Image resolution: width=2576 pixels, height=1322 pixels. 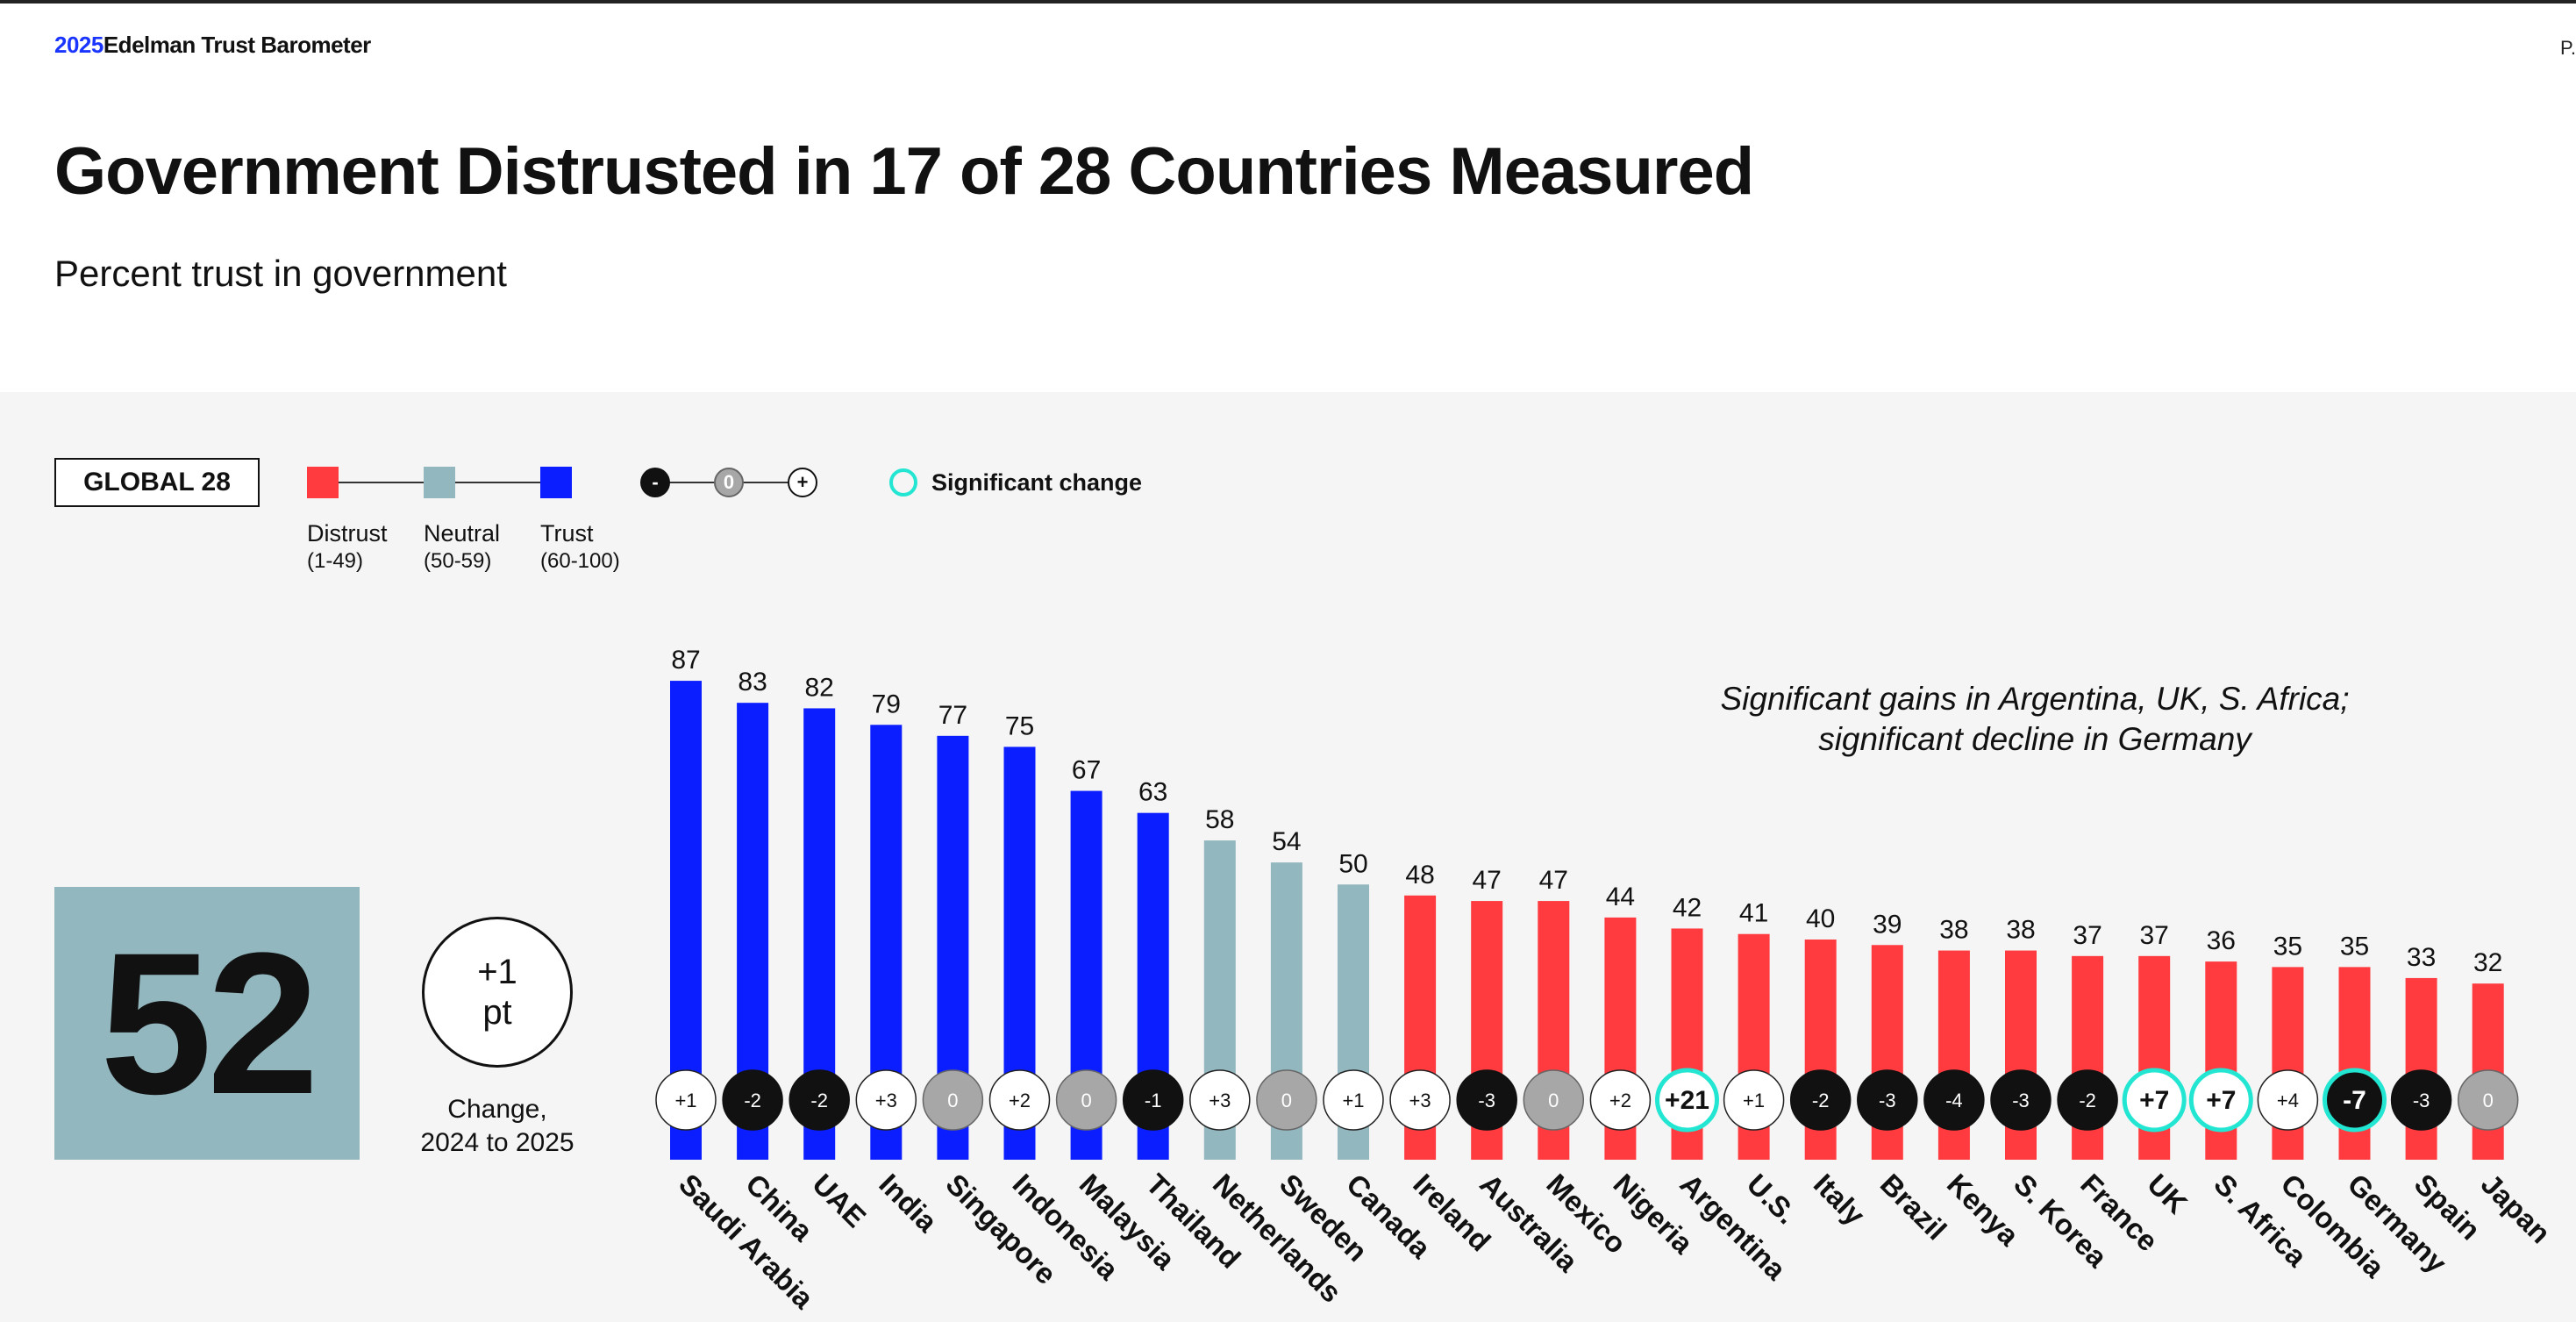 What do you see at coordinates (1821, 919) in the screenshot?
I see `value-label-italy: 40` at bounding box center [1821, 919].